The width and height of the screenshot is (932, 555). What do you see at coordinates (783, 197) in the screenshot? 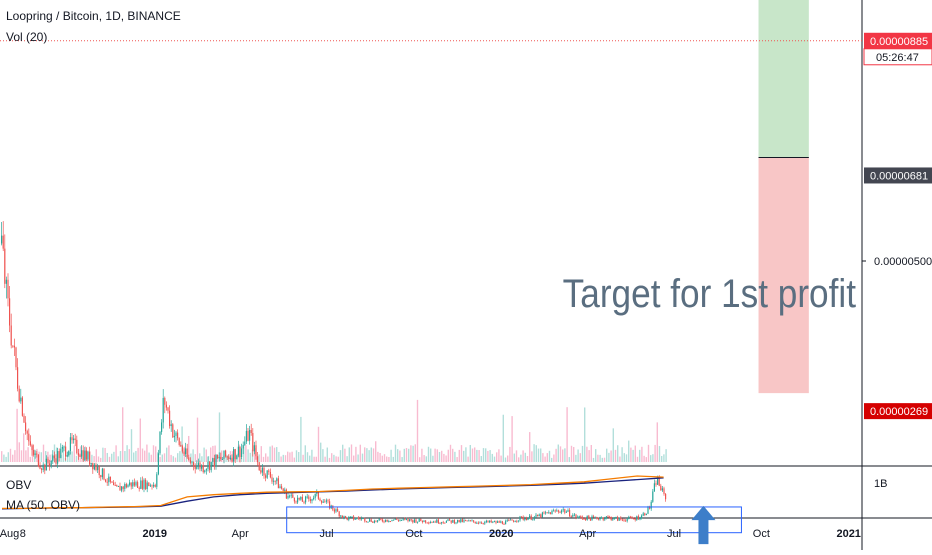
I see `risk-reward-tool` at bounding box center [783, 197].